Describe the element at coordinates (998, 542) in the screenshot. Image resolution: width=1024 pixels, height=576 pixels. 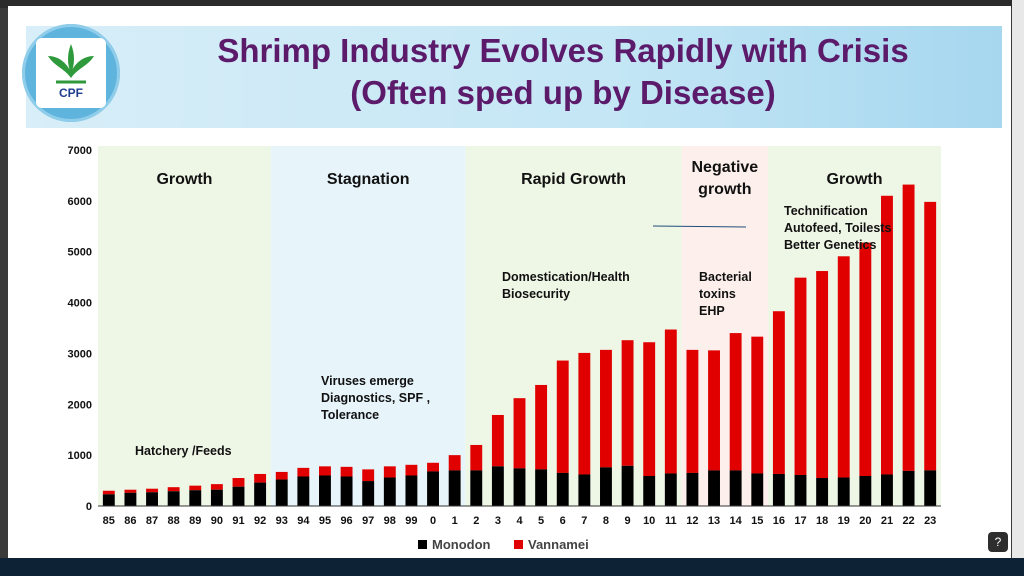
I see `help-button: ?` at that location.